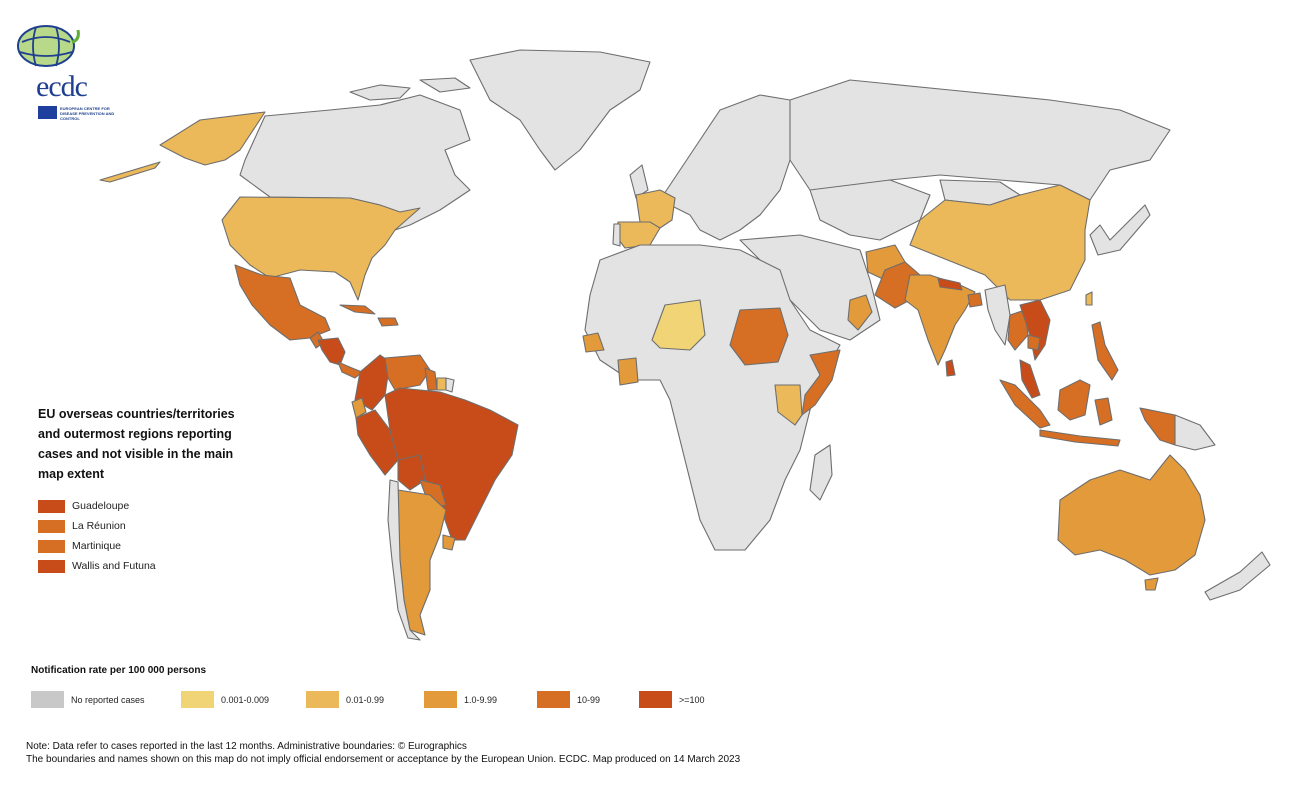 This screenshot has width=1296, height=788. Describe the element at coordinates (616, 235) in the screenshot. I see `country-portugal` at that location.